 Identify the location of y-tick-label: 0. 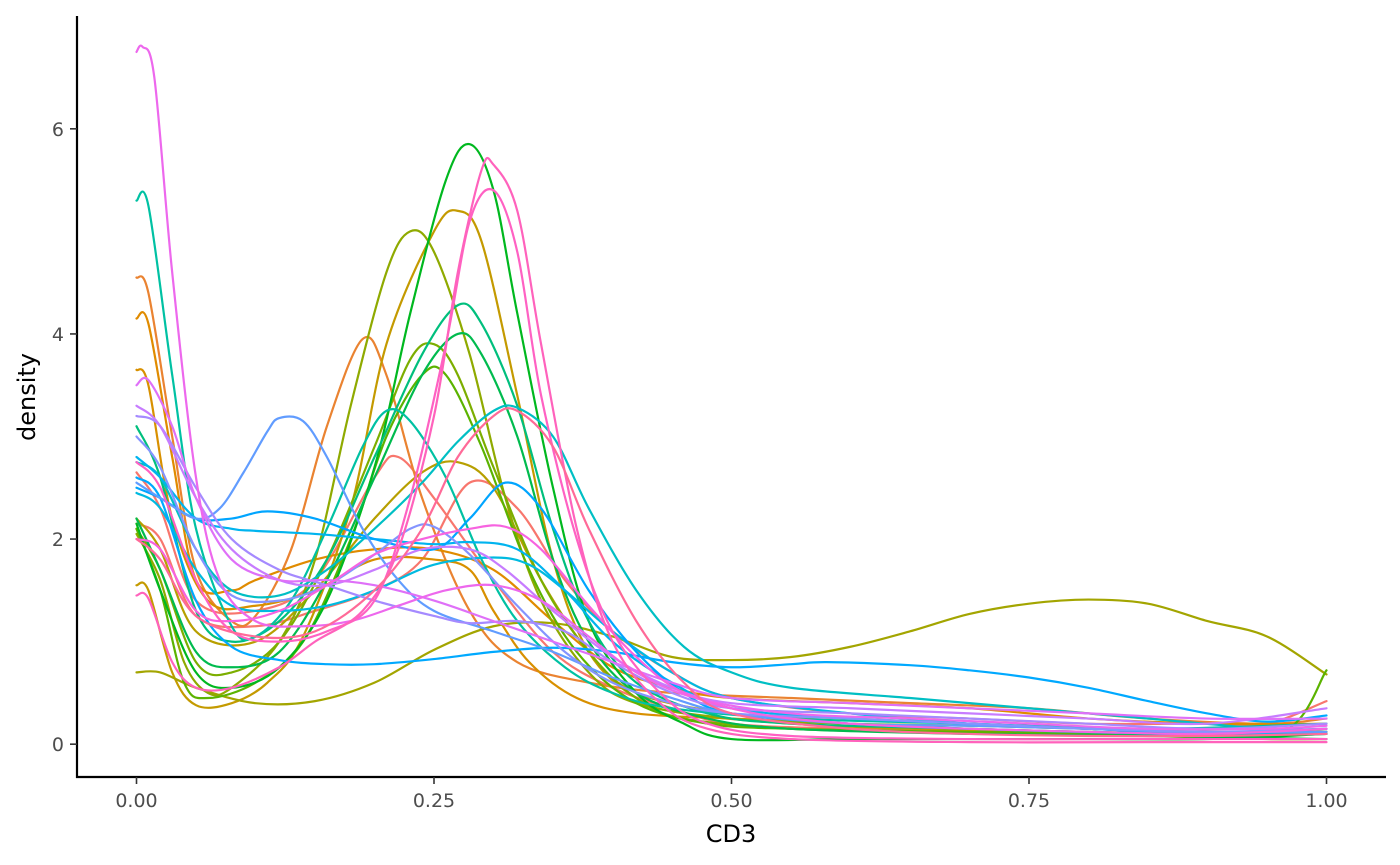
(58, 745).